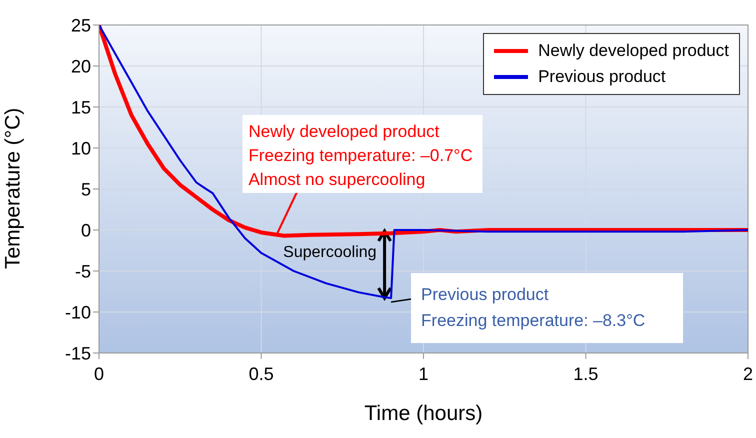  I want to click on annotation: Newly developed product Freezing temperature: –0.7°C Almost no supercooling, so click(360, 155).